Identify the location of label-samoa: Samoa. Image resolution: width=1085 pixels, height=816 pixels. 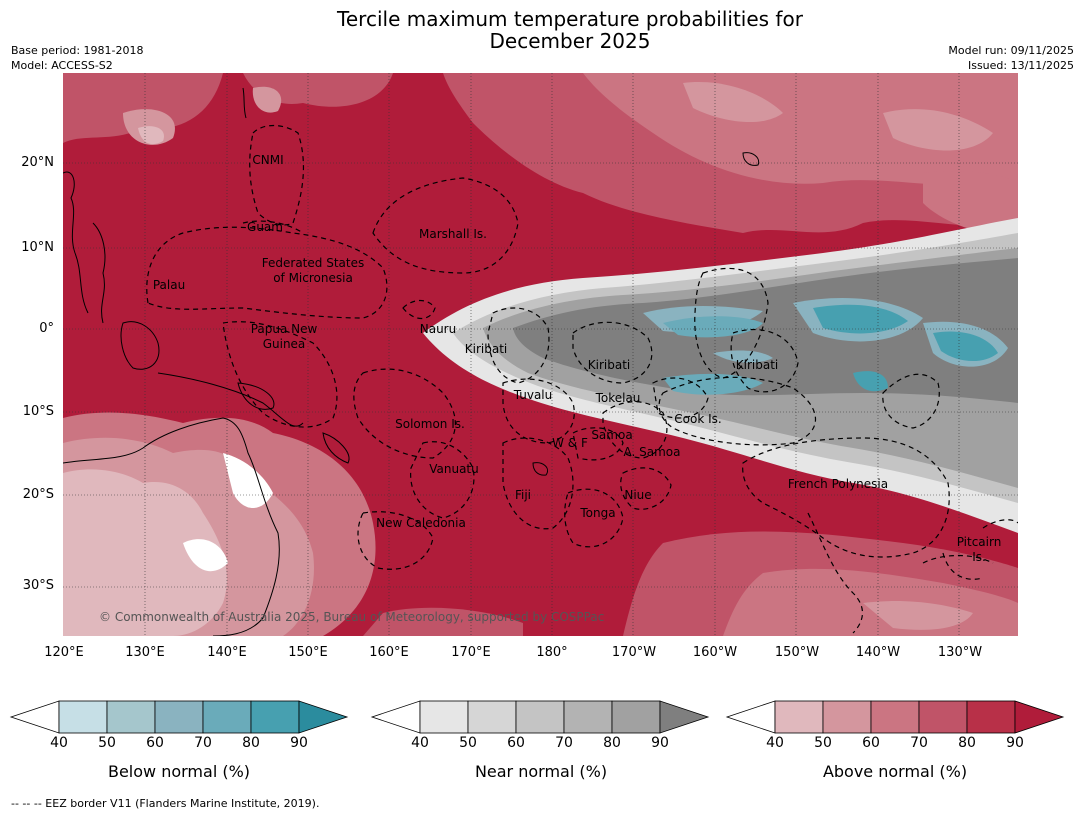
(611, 435).